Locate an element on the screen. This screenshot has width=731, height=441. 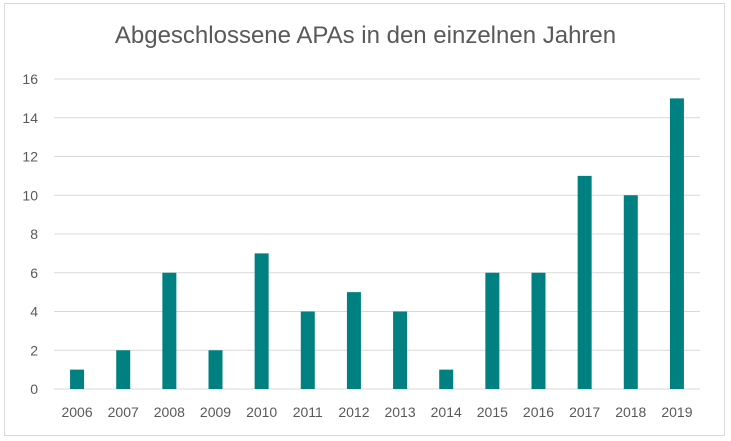
y-tick-label: 4 is located at coordinates (34, 312).